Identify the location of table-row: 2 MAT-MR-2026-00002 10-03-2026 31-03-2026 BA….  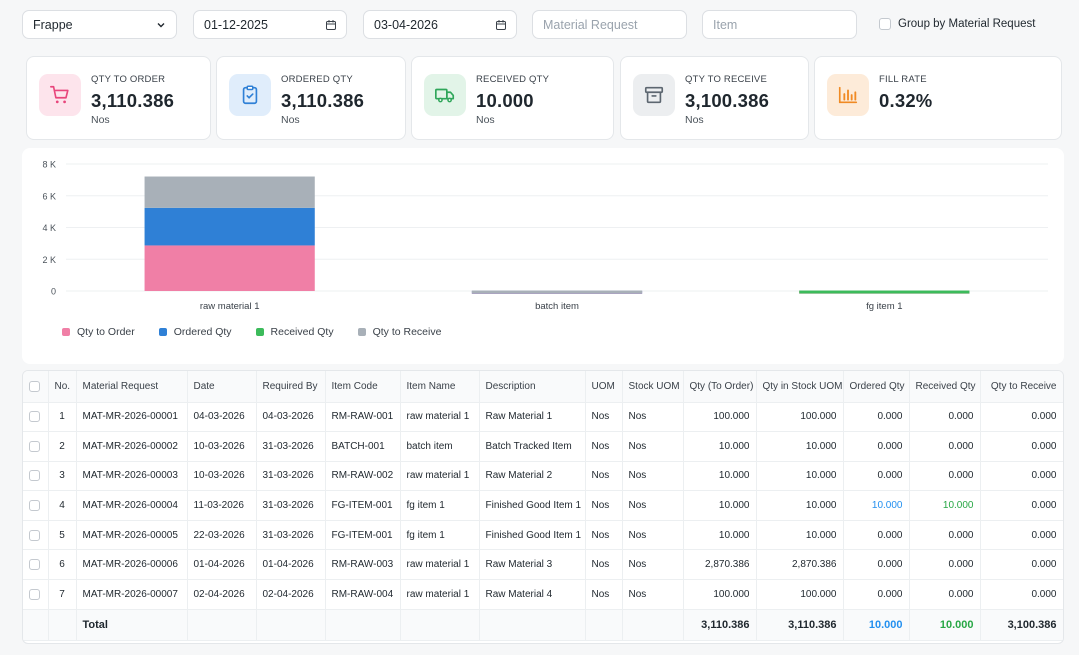
(543, 446).